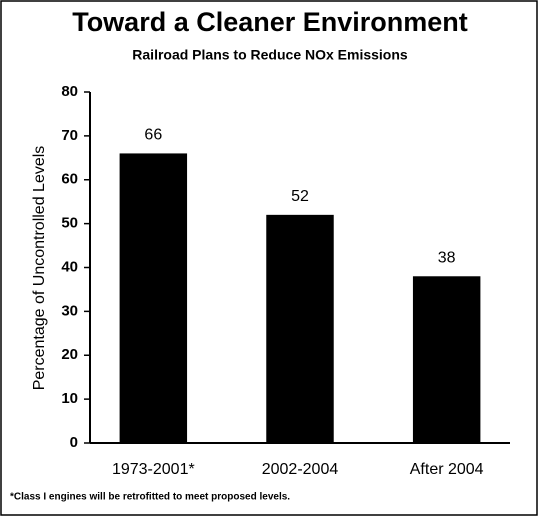  What do you see at coordinates (447, 257) in the screenshot?
I see `value-label: 38` at bounding box center [447, 257].